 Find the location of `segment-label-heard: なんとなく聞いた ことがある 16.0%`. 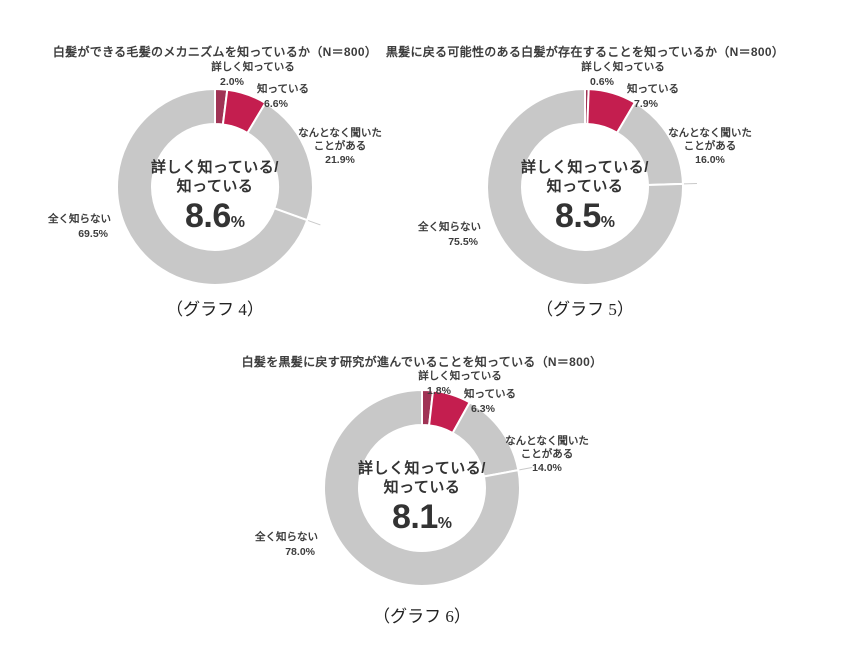

segment-label-heard: なんとなく聞いた ことがある 16.0% is located at coordinates (710, 147).